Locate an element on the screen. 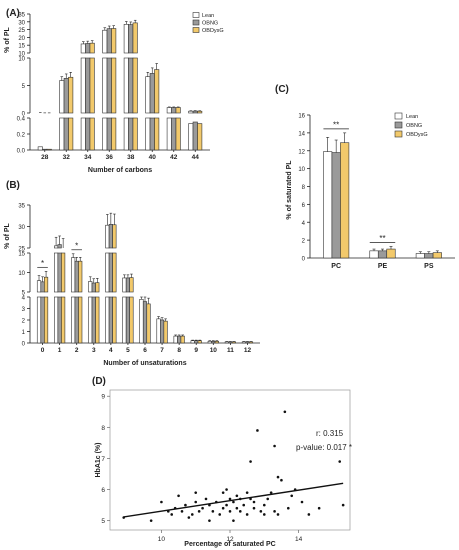  panel-label: (A) is located at coordinates (13, 13).